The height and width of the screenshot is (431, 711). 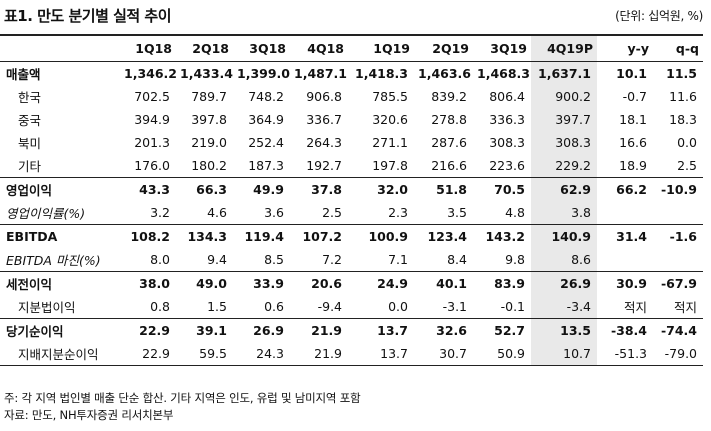 What do you see at coordinates (454, 306) in the screenshot?
I see `table-cell: -3.1` at bounding box center [454, 306].